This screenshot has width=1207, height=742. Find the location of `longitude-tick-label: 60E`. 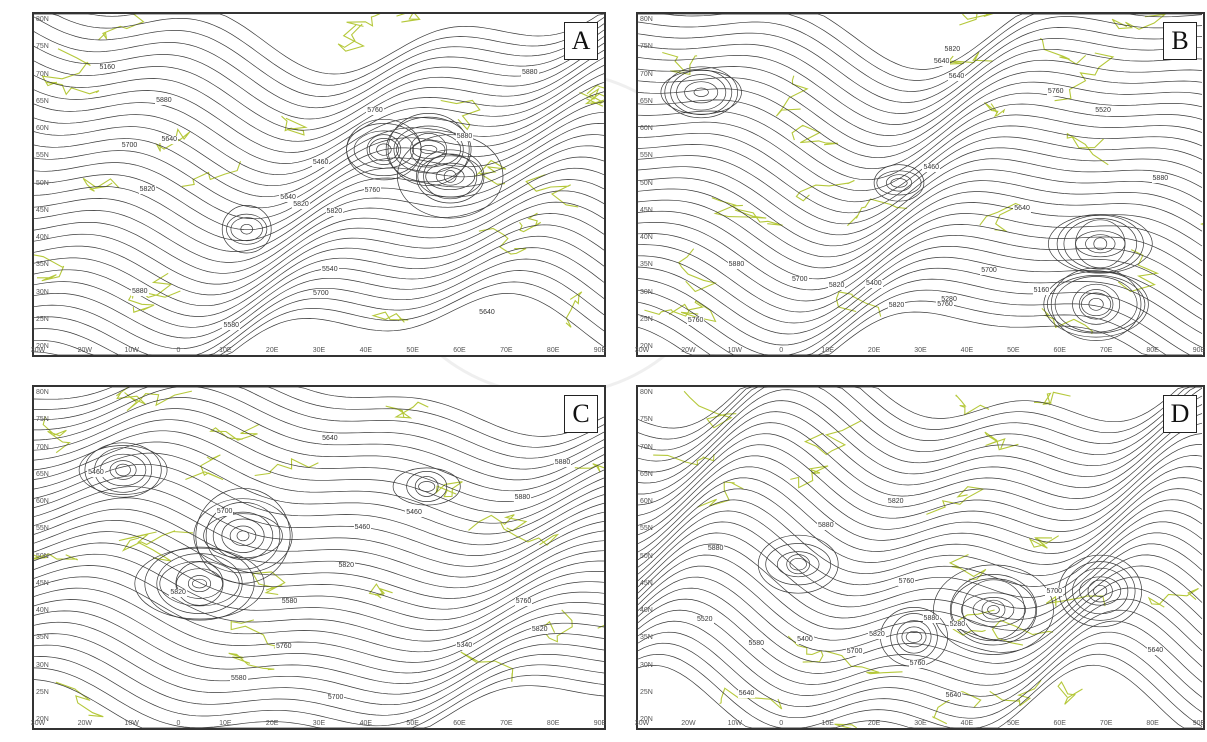

longitude-tick-label: 60E is located at coordinates (1059, 723).